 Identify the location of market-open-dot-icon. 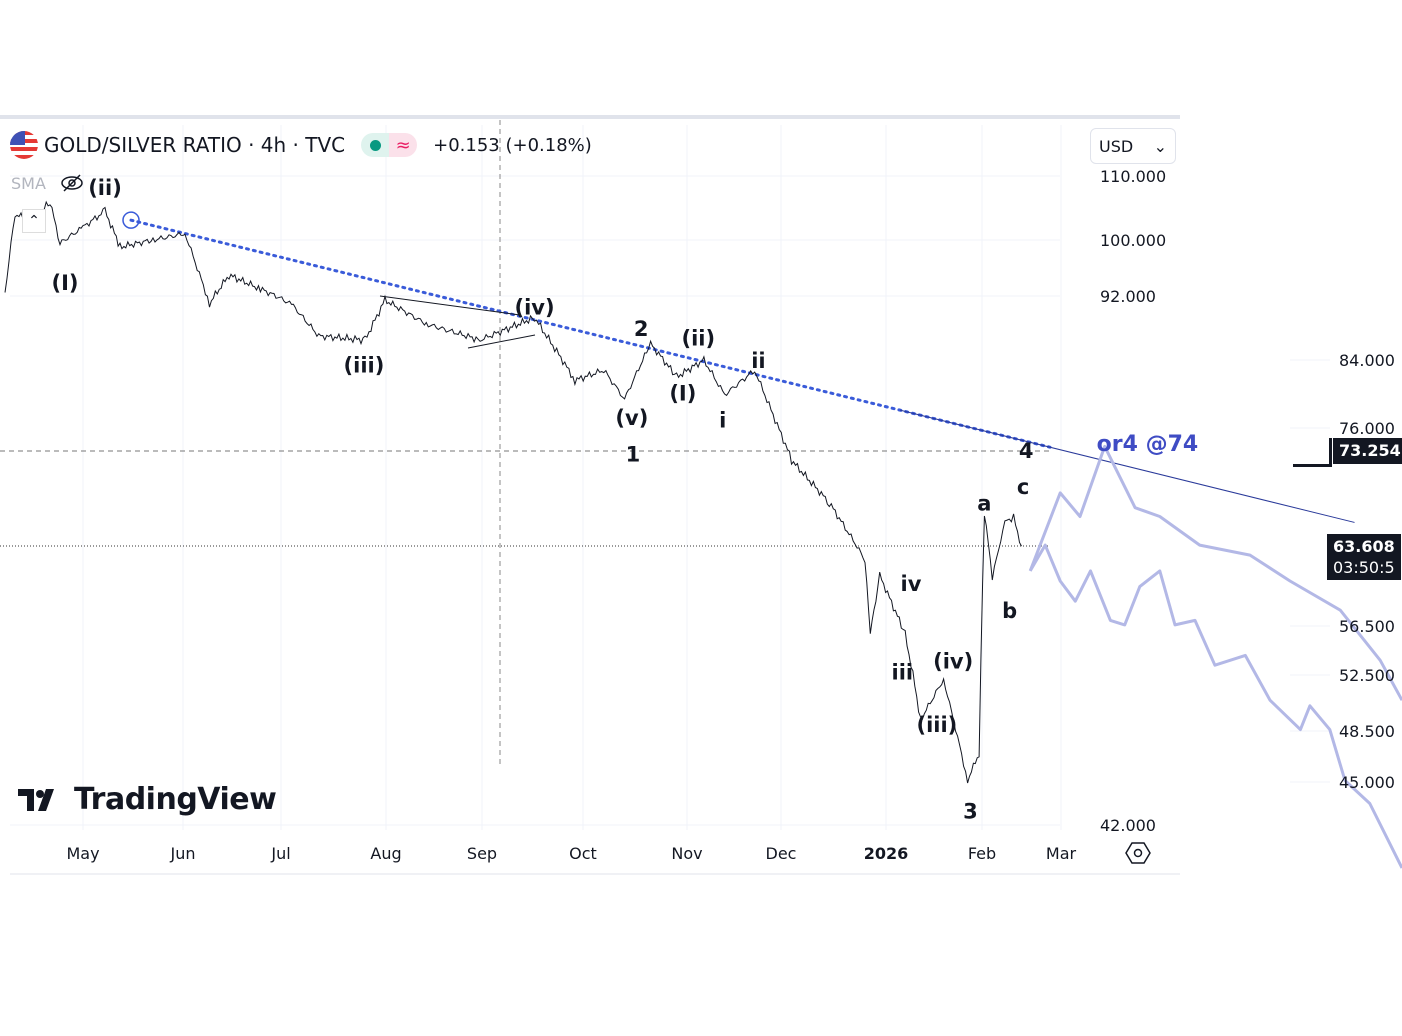
(375, 145).